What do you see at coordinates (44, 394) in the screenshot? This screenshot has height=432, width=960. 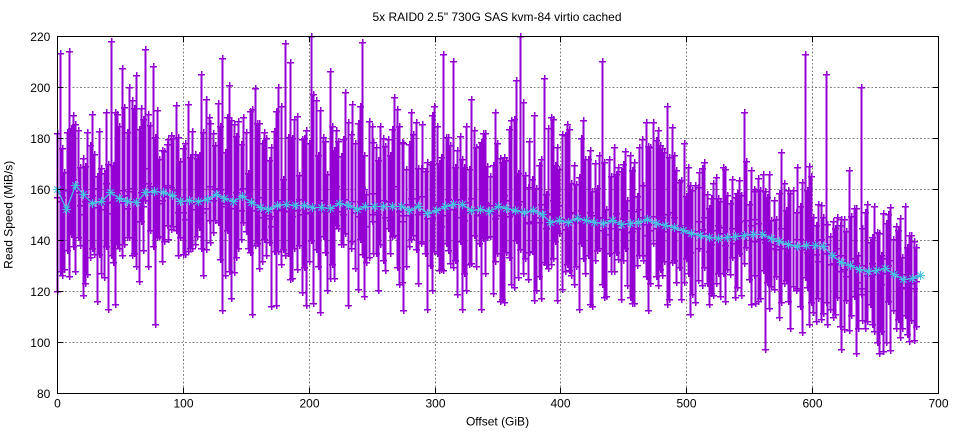 I see `svg-text: 80` at bounding box center [44, 394].